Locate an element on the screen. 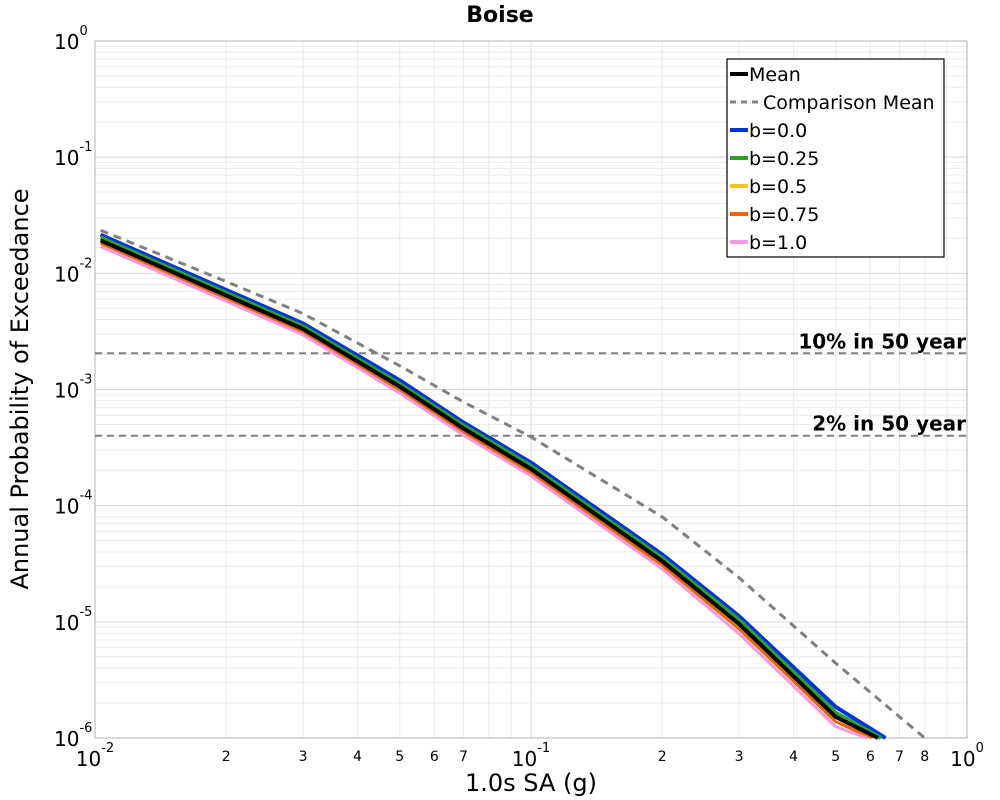 This screenshot has height=800, width=1000. y-tick-label: 10⁻² is located at coordinates (73, 271).